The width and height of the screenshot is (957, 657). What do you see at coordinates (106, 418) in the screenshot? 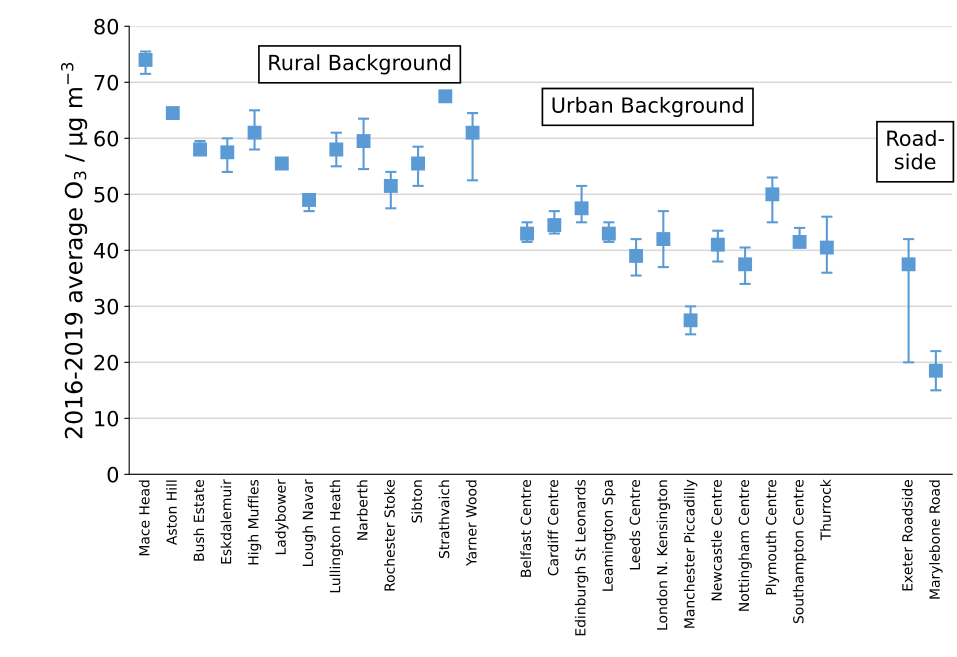
I see `y-tick-label: 10` at bounding box center [106, 418].